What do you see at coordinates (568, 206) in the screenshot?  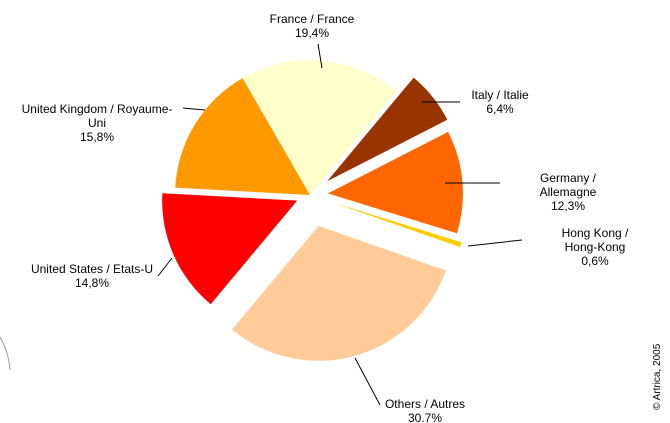 I see `value-label: 12,3%` at bounding box center [568, 206].